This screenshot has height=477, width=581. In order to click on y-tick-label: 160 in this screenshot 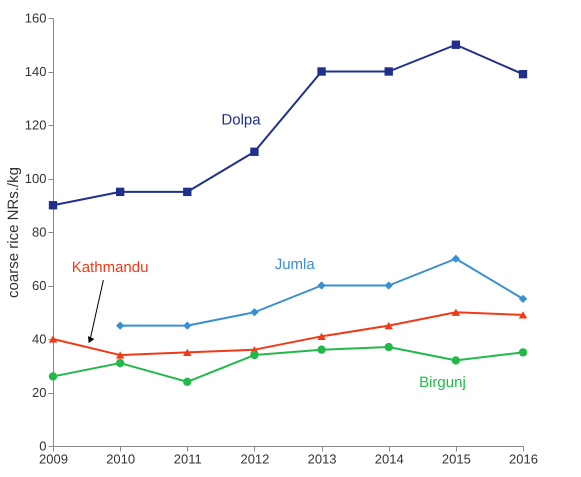, I will do `click(35, 18)`.